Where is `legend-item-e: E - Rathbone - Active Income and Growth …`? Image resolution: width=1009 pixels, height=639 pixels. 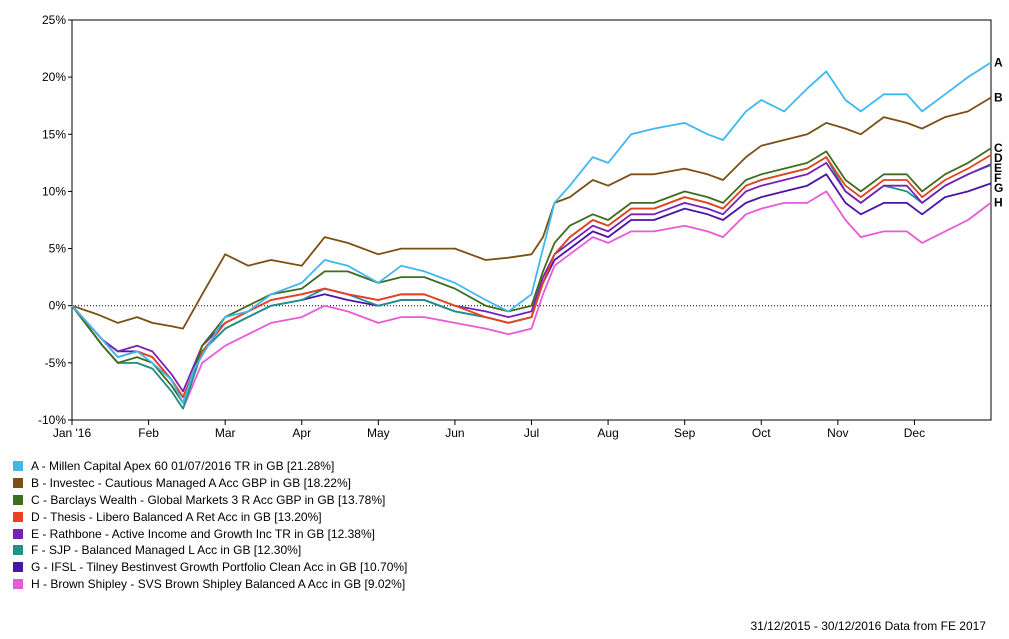
legend-item-e: E - Rathbone - Active Income and Growth … is located at coordinates (363, 533).